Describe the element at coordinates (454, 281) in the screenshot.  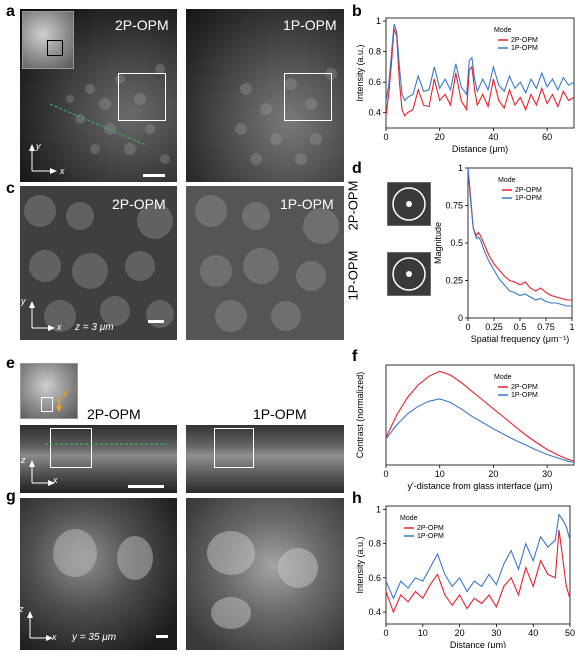
I see `y-tick-label-d: 0.25` at that location.